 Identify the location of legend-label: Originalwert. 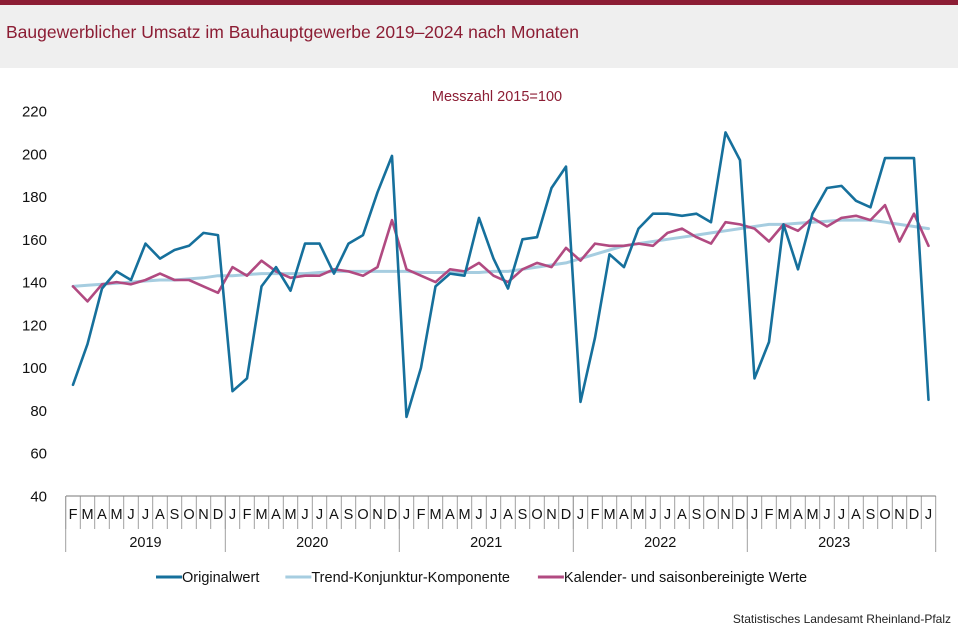
(220, 578).